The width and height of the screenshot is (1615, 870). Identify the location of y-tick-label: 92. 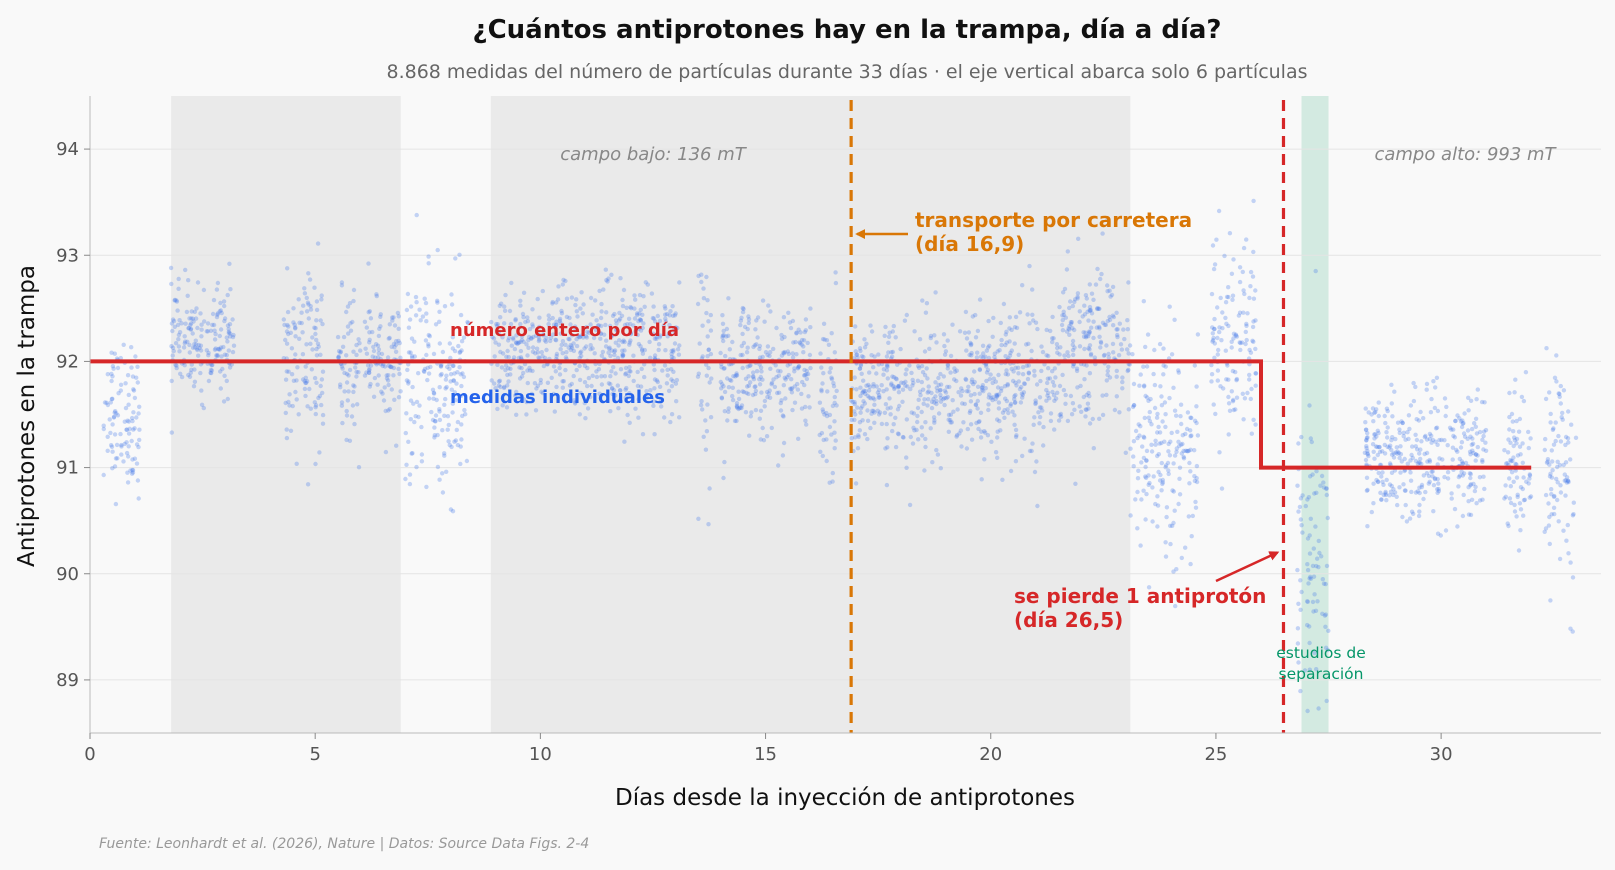
(67, 361).